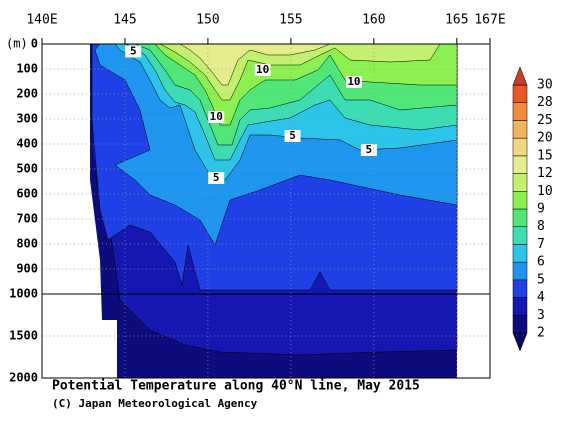  Describe the element at coordinates (545, 85) in the screenshot. I see `colorbar-label: 30` at that location.